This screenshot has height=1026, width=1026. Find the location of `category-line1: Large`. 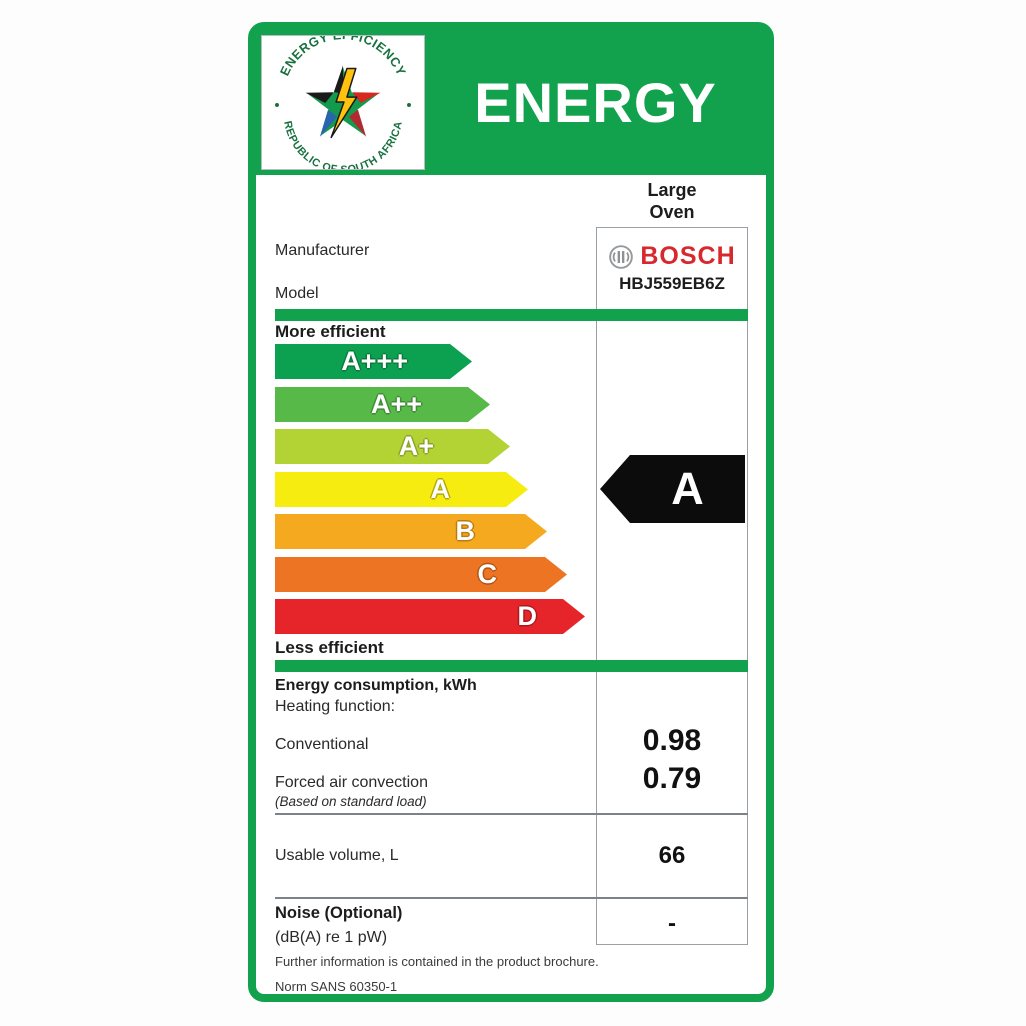

category-line1: Large is located at coordinates (672, 190).